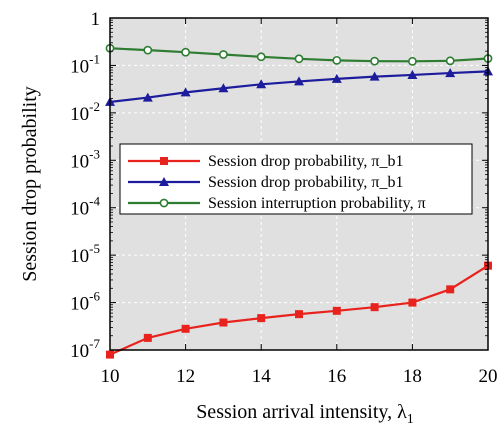 The width and height of the screenshot is (503, 433). Describe the element at coordinates (96, 19) in the screenshot. I see `y-tick-label: 1` at that location.